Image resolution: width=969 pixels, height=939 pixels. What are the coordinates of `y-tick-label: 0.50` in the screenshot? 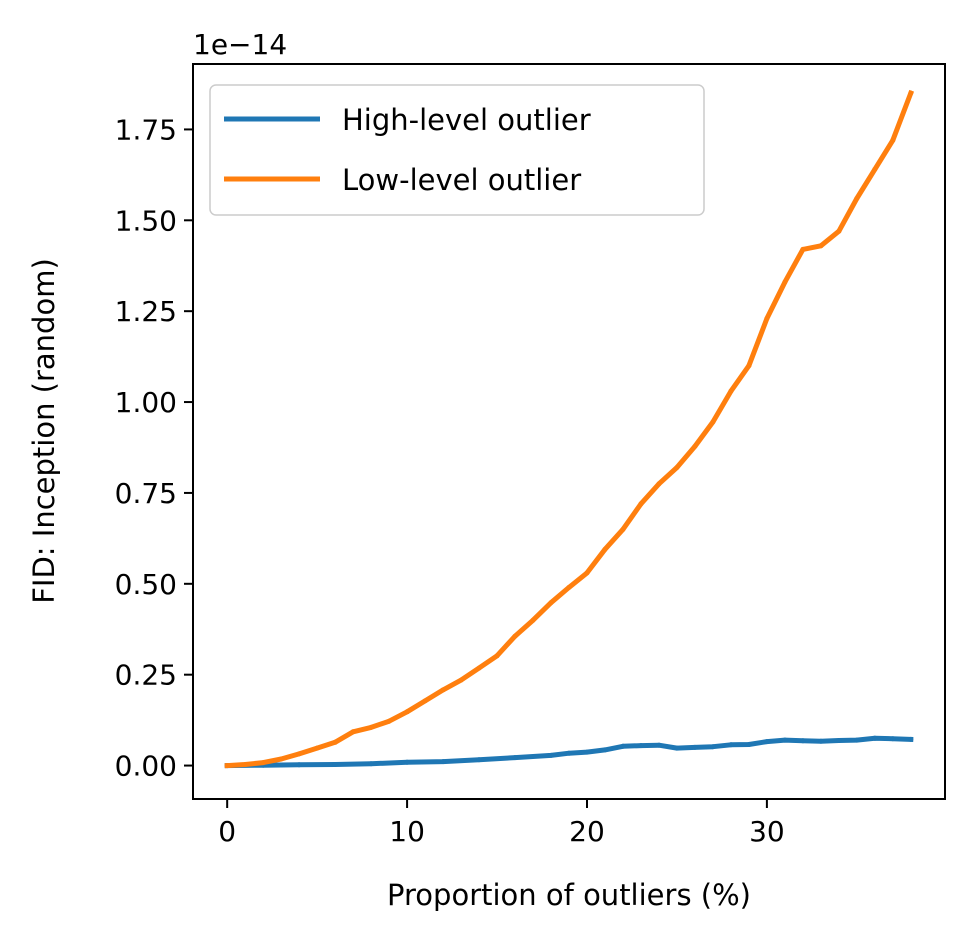 It's located at (146, 584).